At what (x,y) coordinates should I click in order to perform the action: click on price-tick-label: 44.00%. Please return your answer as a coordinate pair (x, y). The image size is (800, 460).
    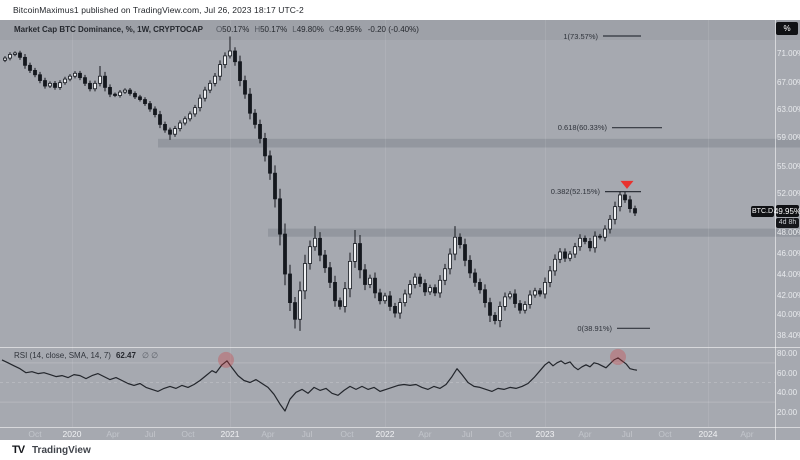
    Looking at the image, I should click on (788, 274).